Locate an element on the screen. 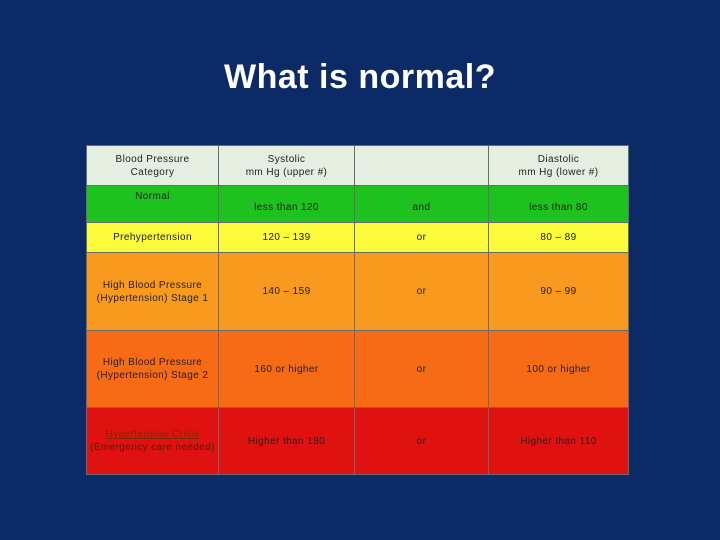  slide-title: What is normal? is located at coordinates (360, 77).